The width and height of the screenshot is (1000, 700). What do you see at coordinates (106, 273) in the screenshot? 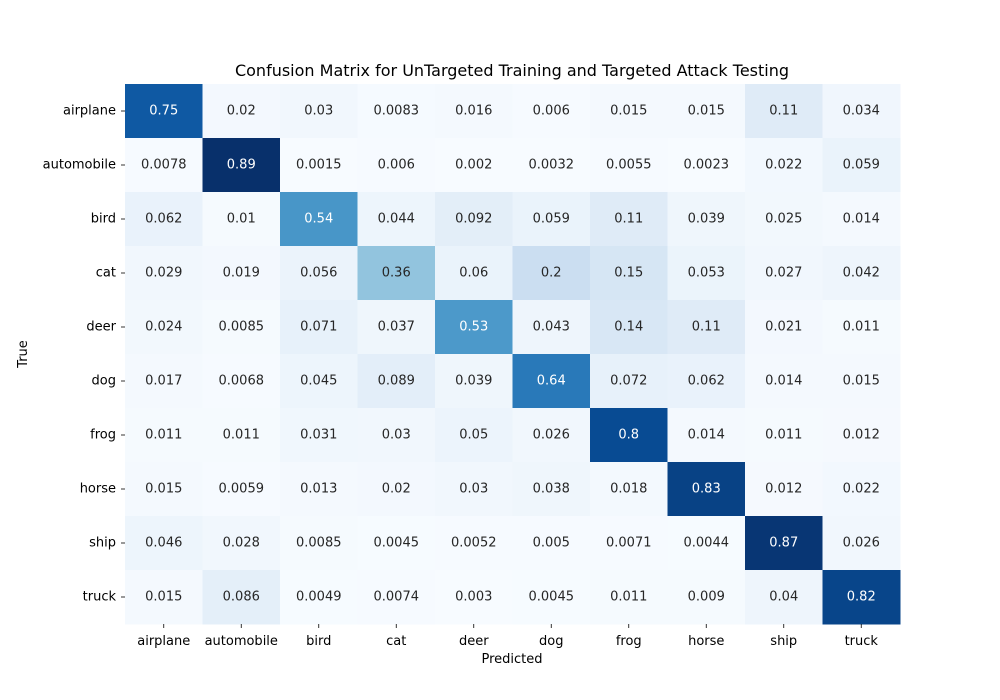
I see `y-tick-label: cat` at bounding box center [106, 273].